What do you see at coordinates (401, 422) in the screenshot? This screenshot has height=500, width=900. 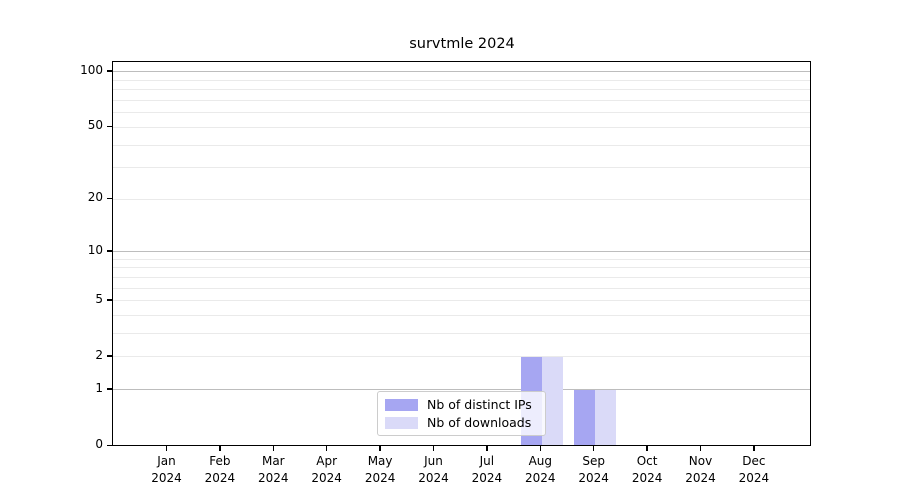 I see `legend-swatch-downloads` at bounding box center [401, 422].